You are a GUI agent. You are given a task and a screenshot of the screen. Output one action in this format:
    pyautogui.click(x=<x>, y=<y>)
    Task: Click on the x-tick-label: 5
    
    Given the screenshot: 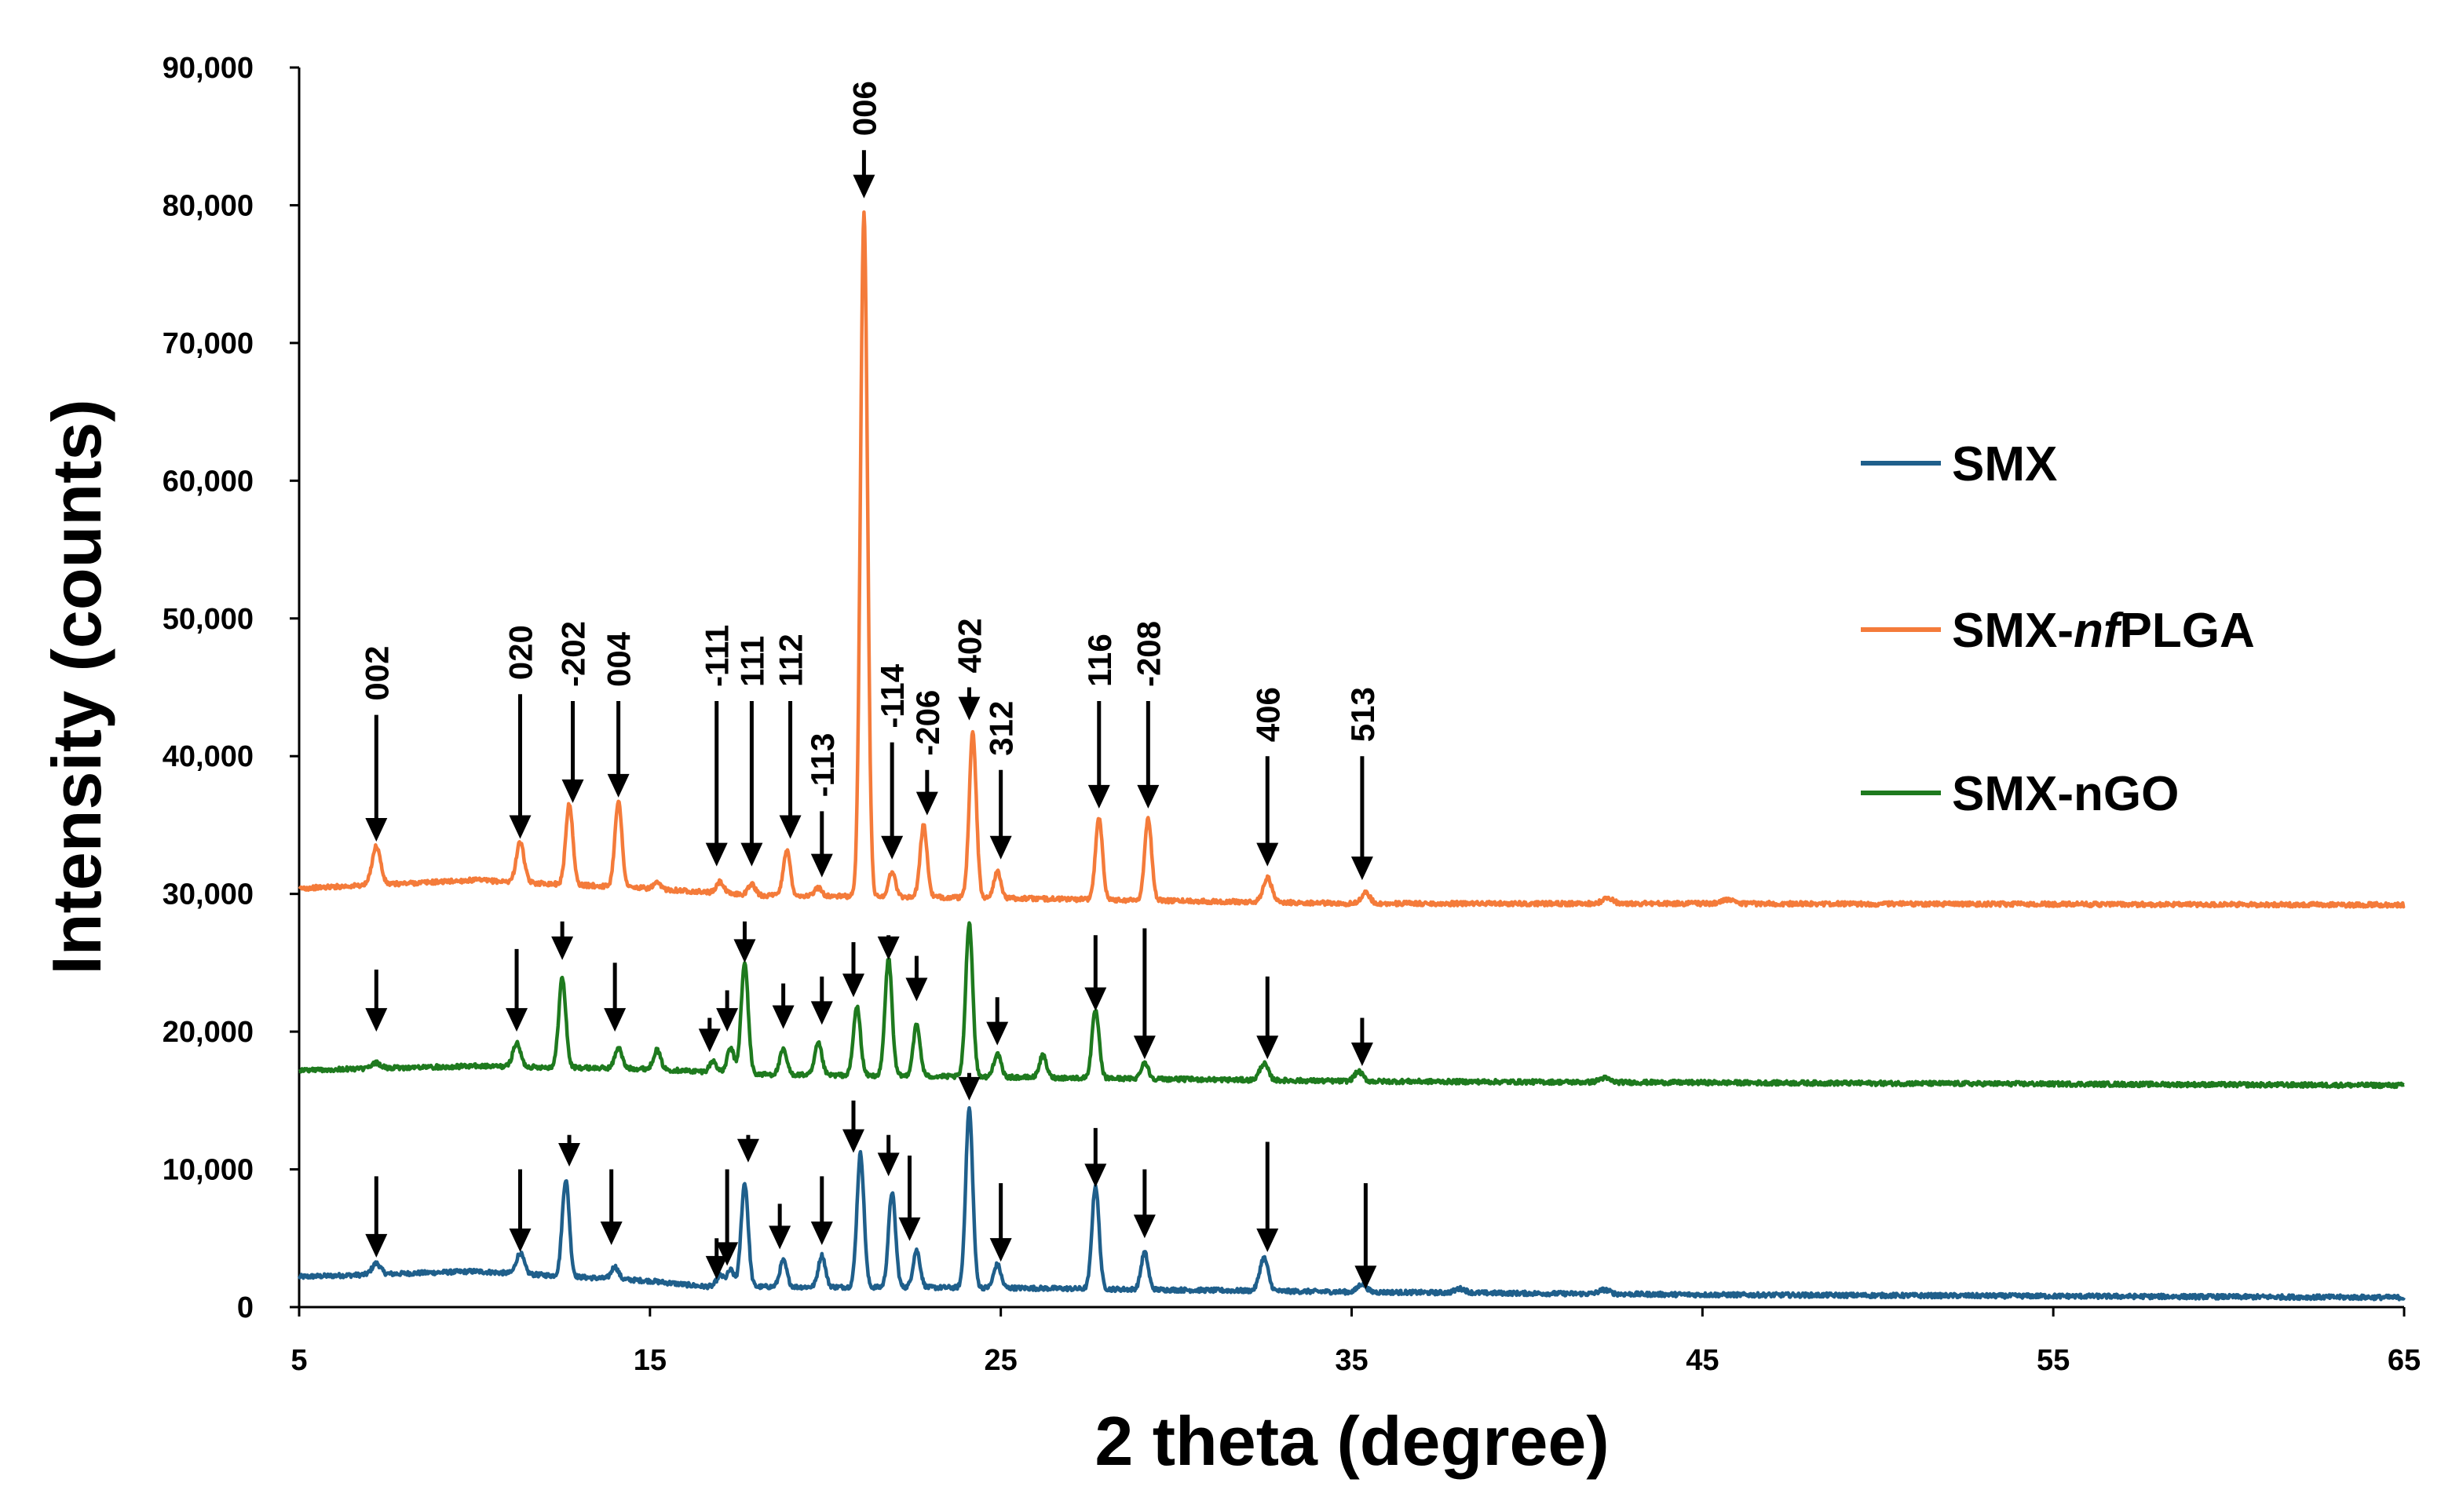 What is the action you would take?
    pyautogui.click(x=299, y=1360)
    